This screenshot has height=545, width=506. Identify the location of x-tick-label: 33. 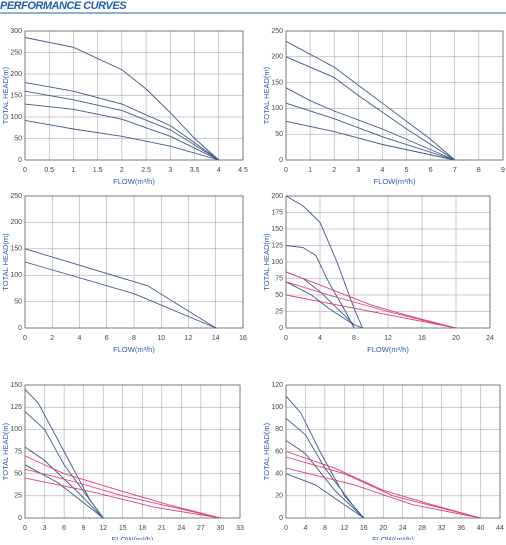
(240, 528).